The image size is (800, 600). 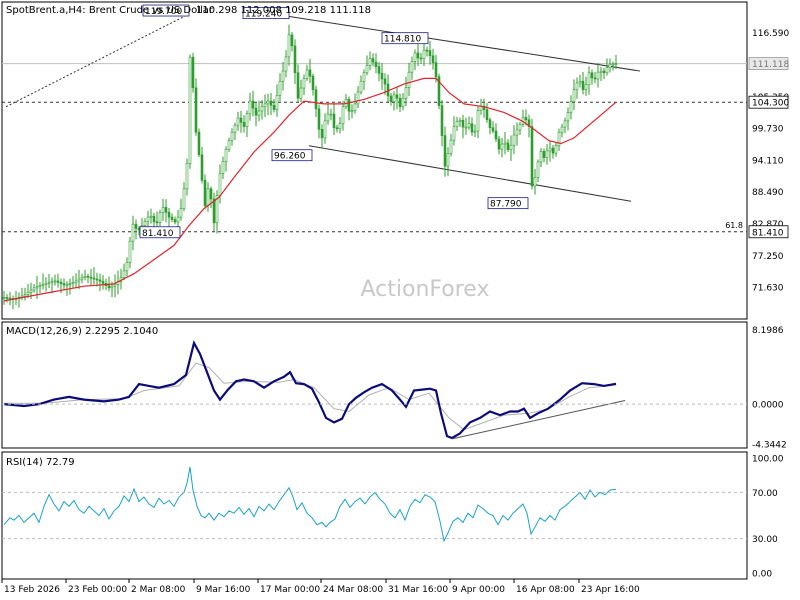 I want to click on price-tick-label: 77.250, so click(x=768, y=257).